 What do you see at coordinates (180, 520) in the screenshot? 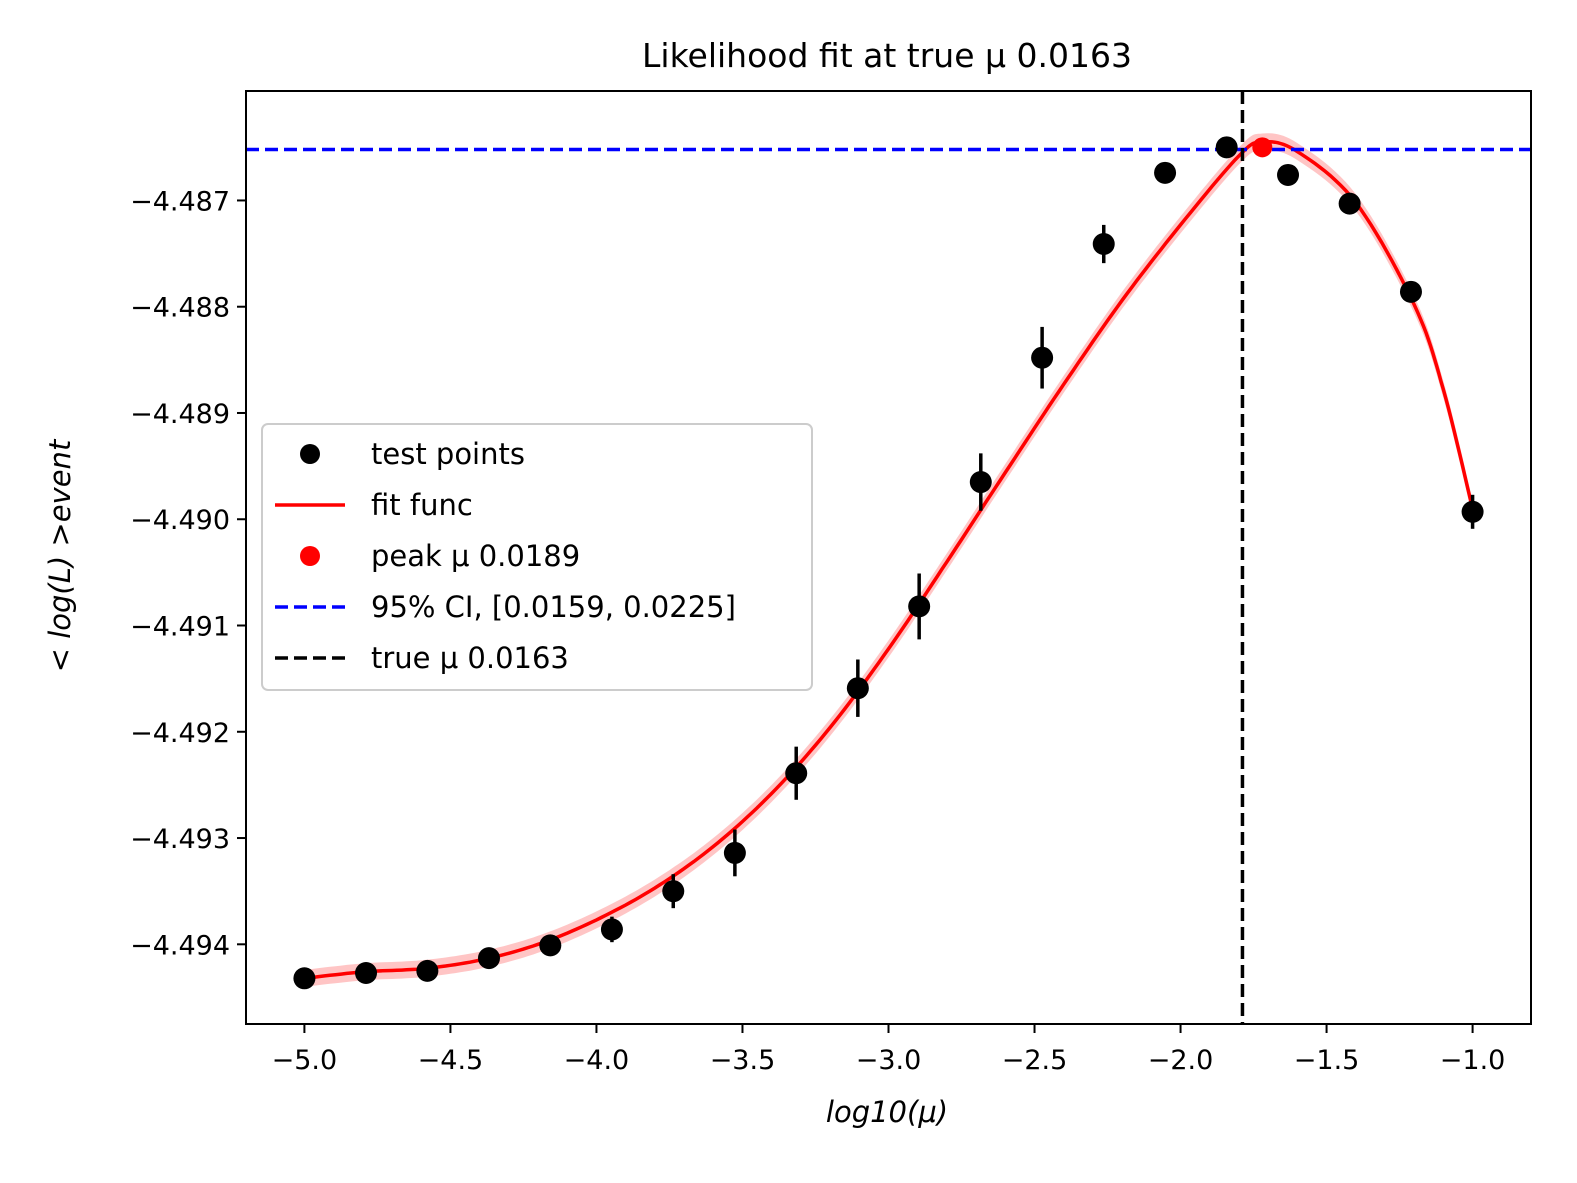
I see `y-tick-label: −4.490` at bounding box center [180, 520].